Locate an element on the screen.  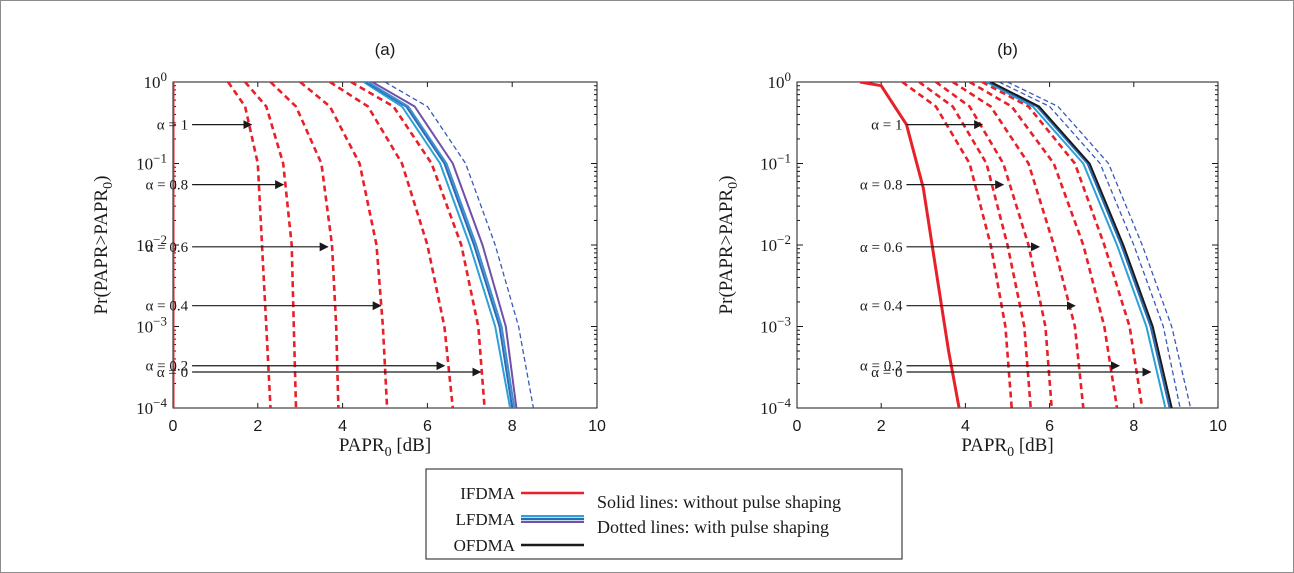
alpha-label: α = 0.6 is located at coordinates (167, 248).